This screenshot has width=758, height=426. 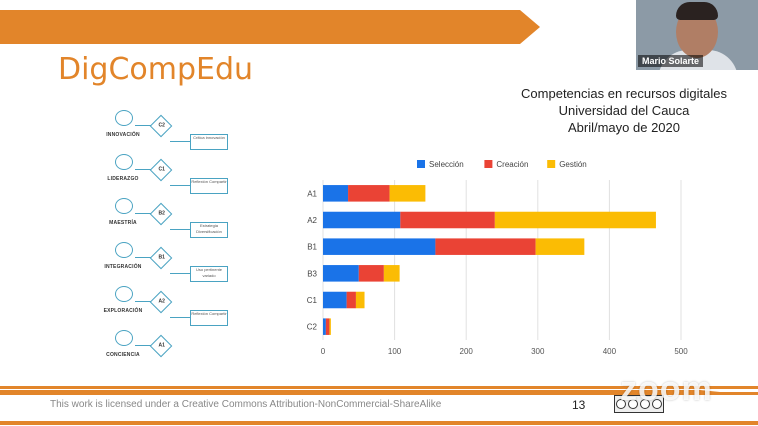 I want to click on stage-label: EXPLORACIÓN, so click(x=123, y=311).